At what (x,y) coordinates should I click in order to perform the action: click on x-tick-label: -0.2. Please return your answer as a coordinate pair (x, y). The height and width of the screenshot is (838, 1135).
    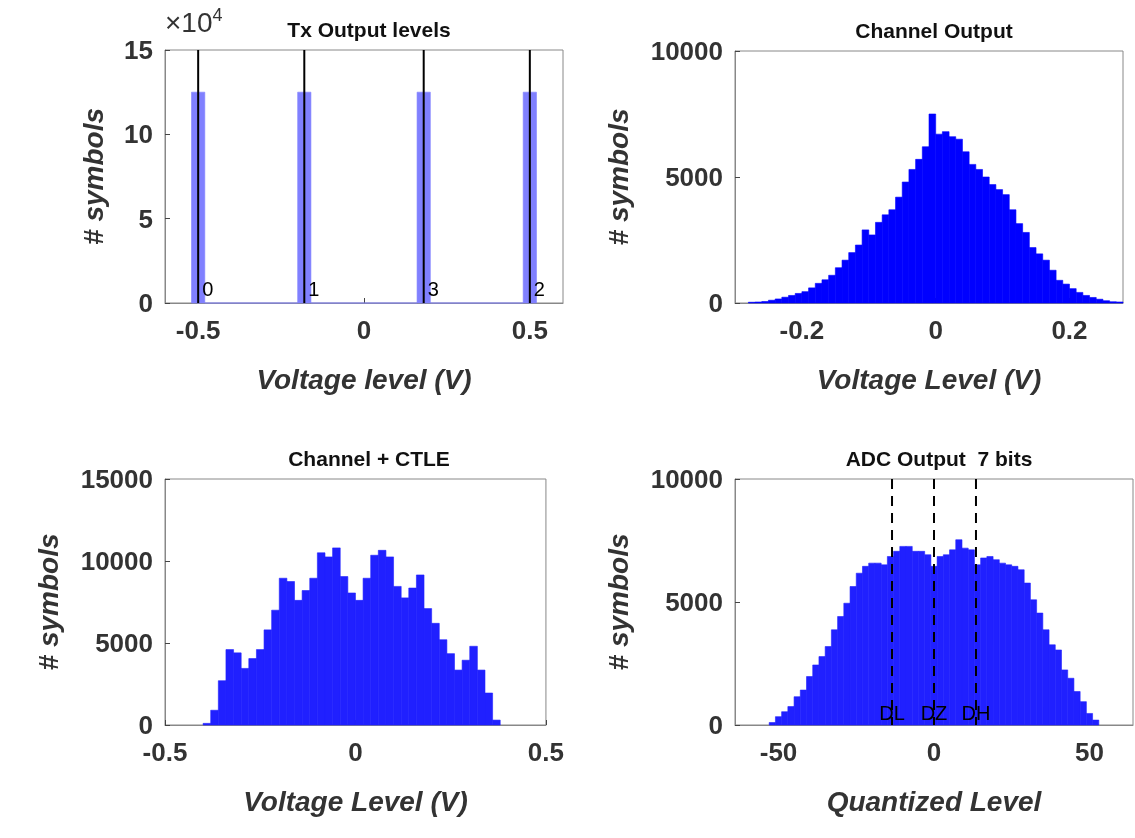
    Looking at the image, I should click on (802, 330).